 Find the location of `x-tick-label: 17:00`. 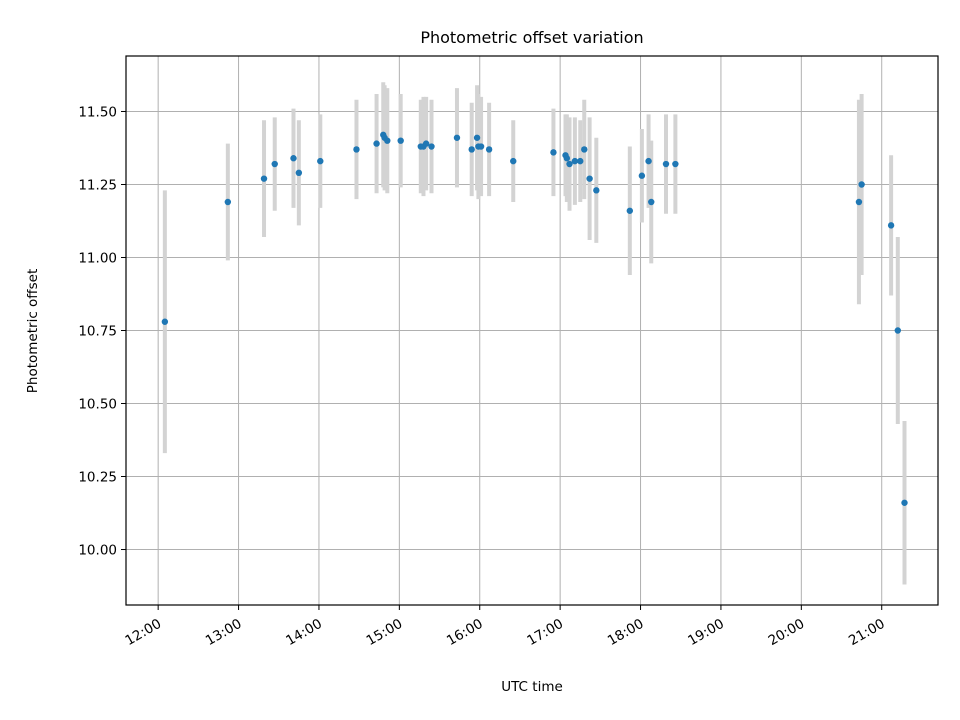

x-tick-label: 17:00 is located at coordinates (545, 632).